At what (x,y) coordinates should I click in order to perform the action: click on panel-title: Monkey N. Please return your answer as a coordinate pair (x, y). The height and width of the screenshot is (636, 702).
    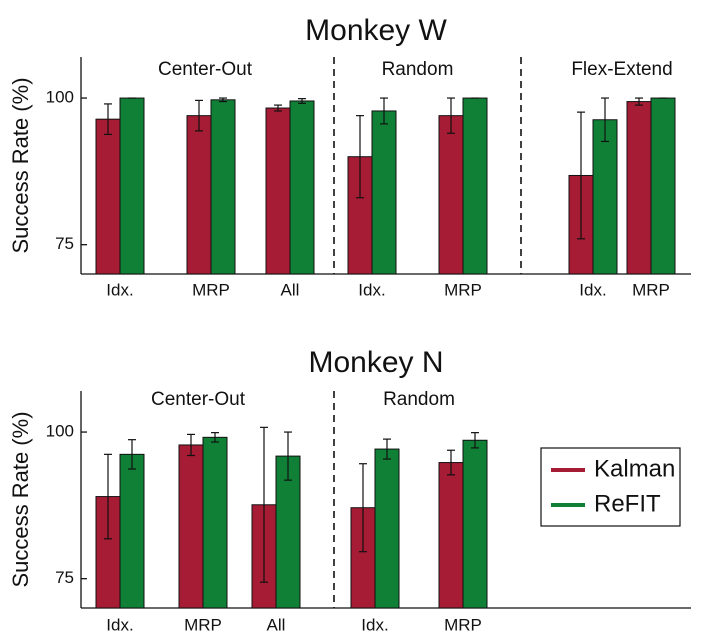
    Looking at the image, I should click on (375, 362).